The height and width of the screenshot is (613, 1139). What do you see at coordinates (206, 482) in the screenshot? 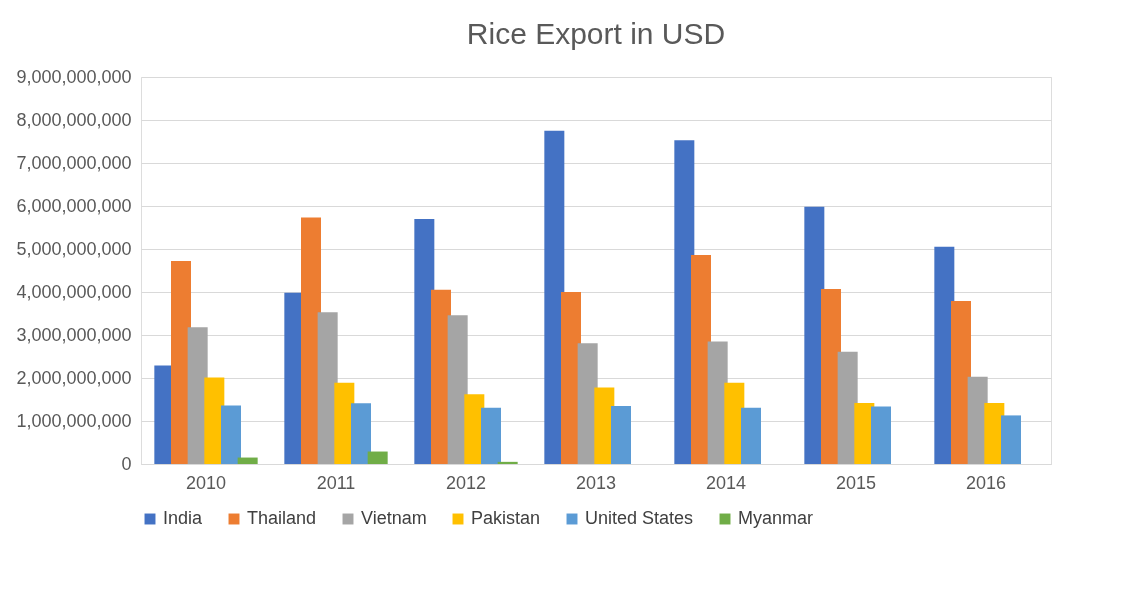
I see `x-tick-label: 2010` at bounding box center [206, 482].